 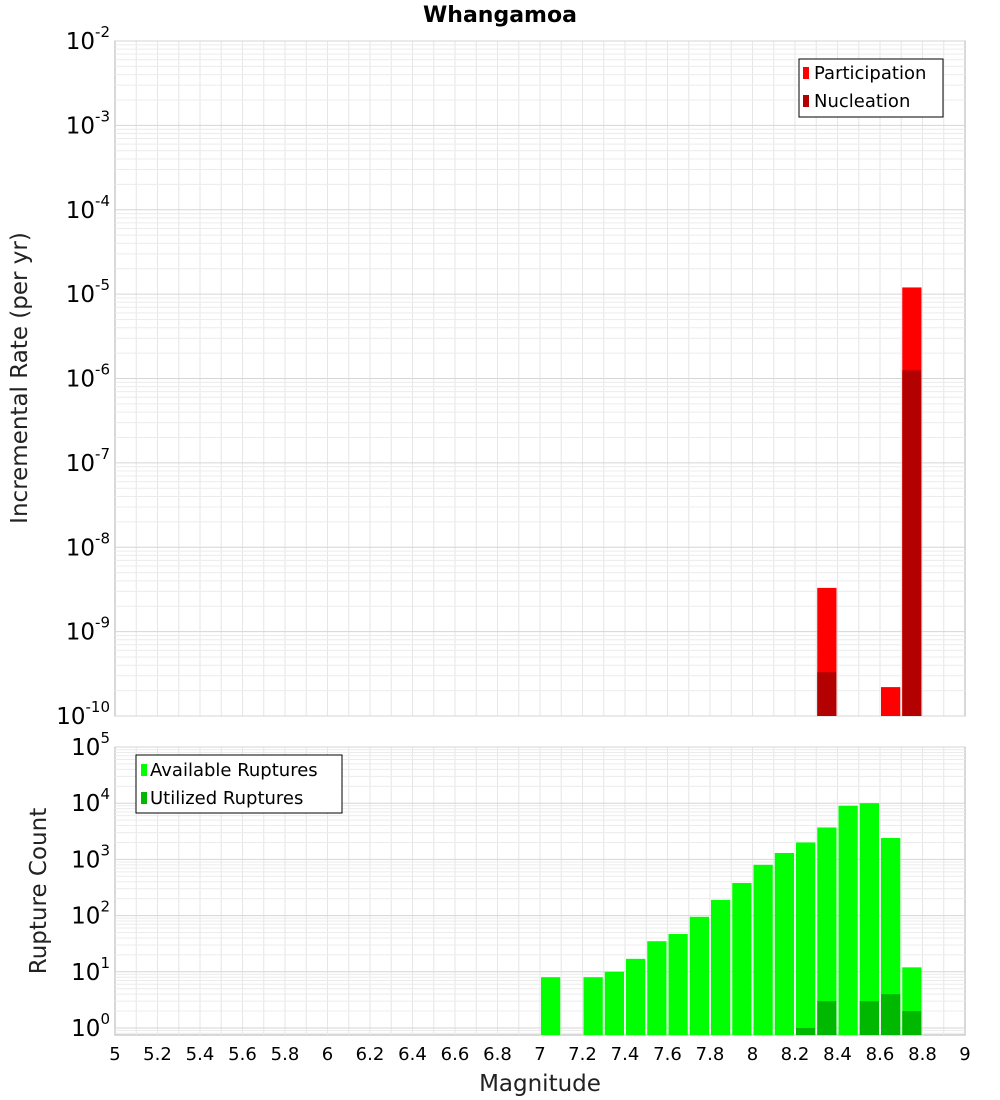 What do you see at coordinates (370, 1054) in the screenshot?
I see `x-tick-label: 6.2` at bounding box center [370, 1054].